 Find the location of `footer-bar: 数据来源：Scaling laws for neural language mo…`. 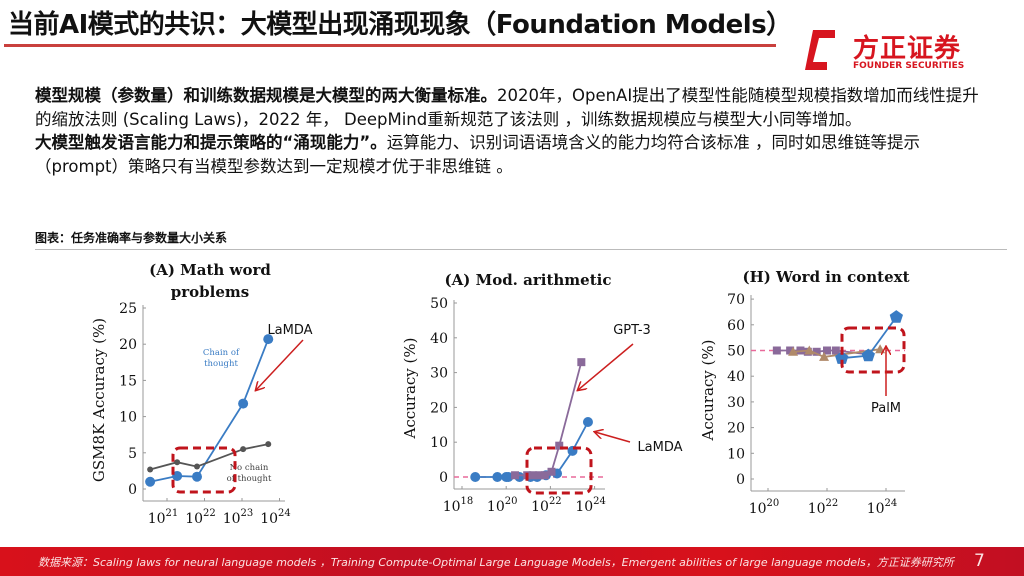

footer-bar: 数据来源：Scaling laws for neural language mo… is located at coordinates (512, 561).